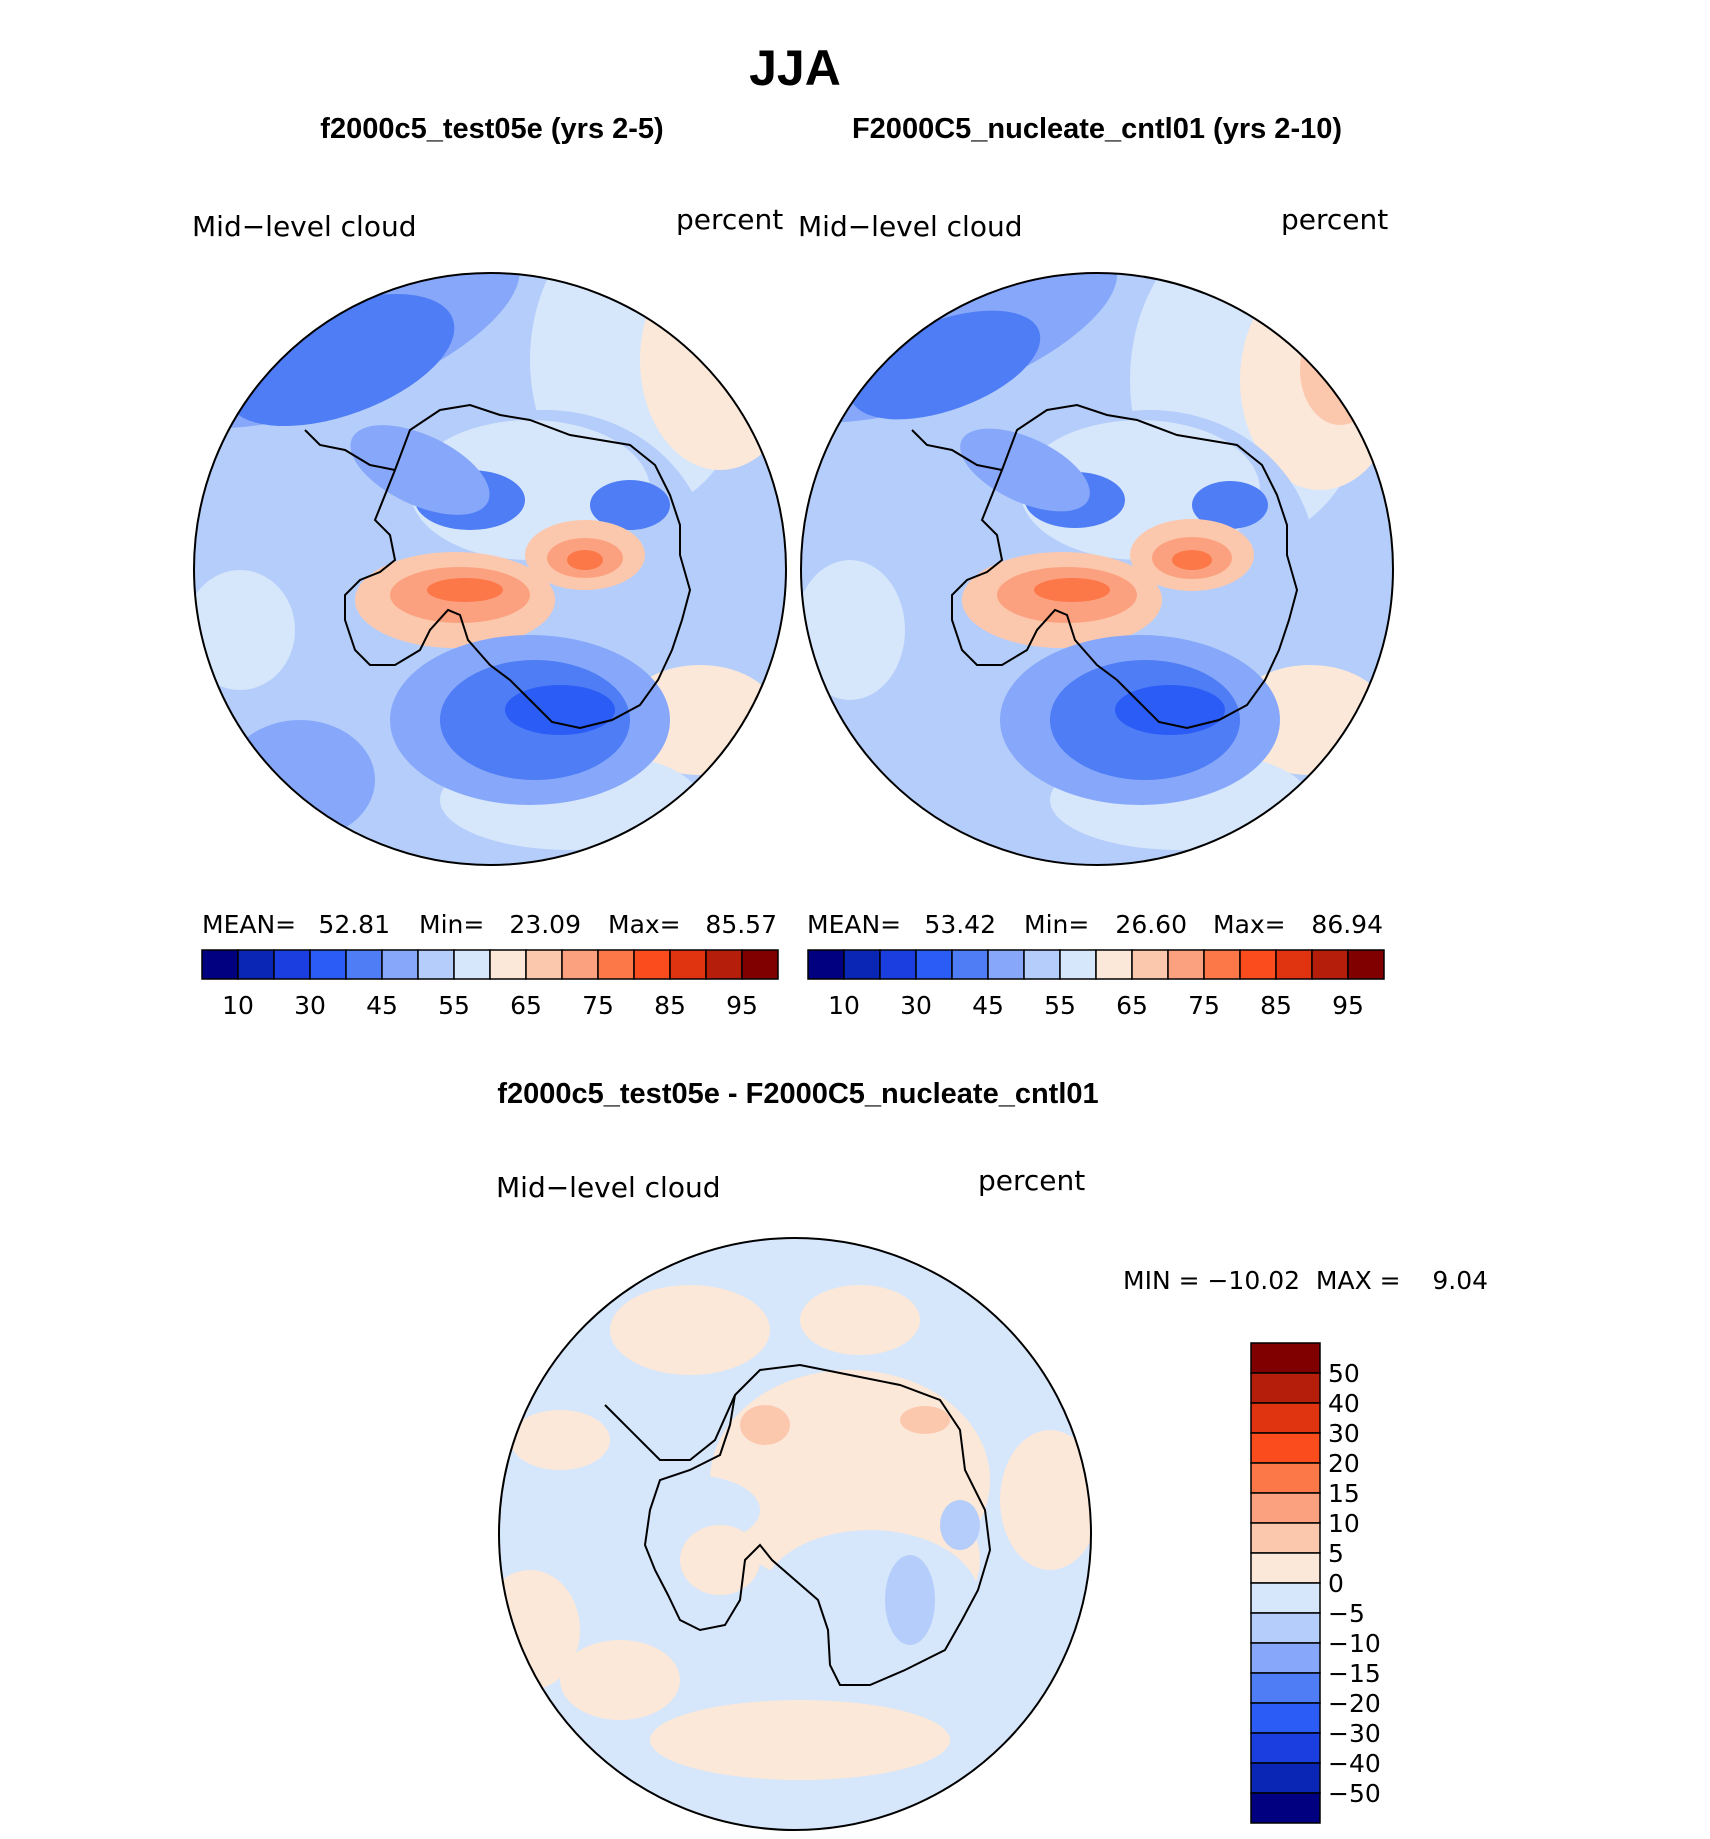 The image size is (1710, 1839). Describe the element at coordinates (729, 219) in the screenshot. I see `panel-a-units: percent` at that location.